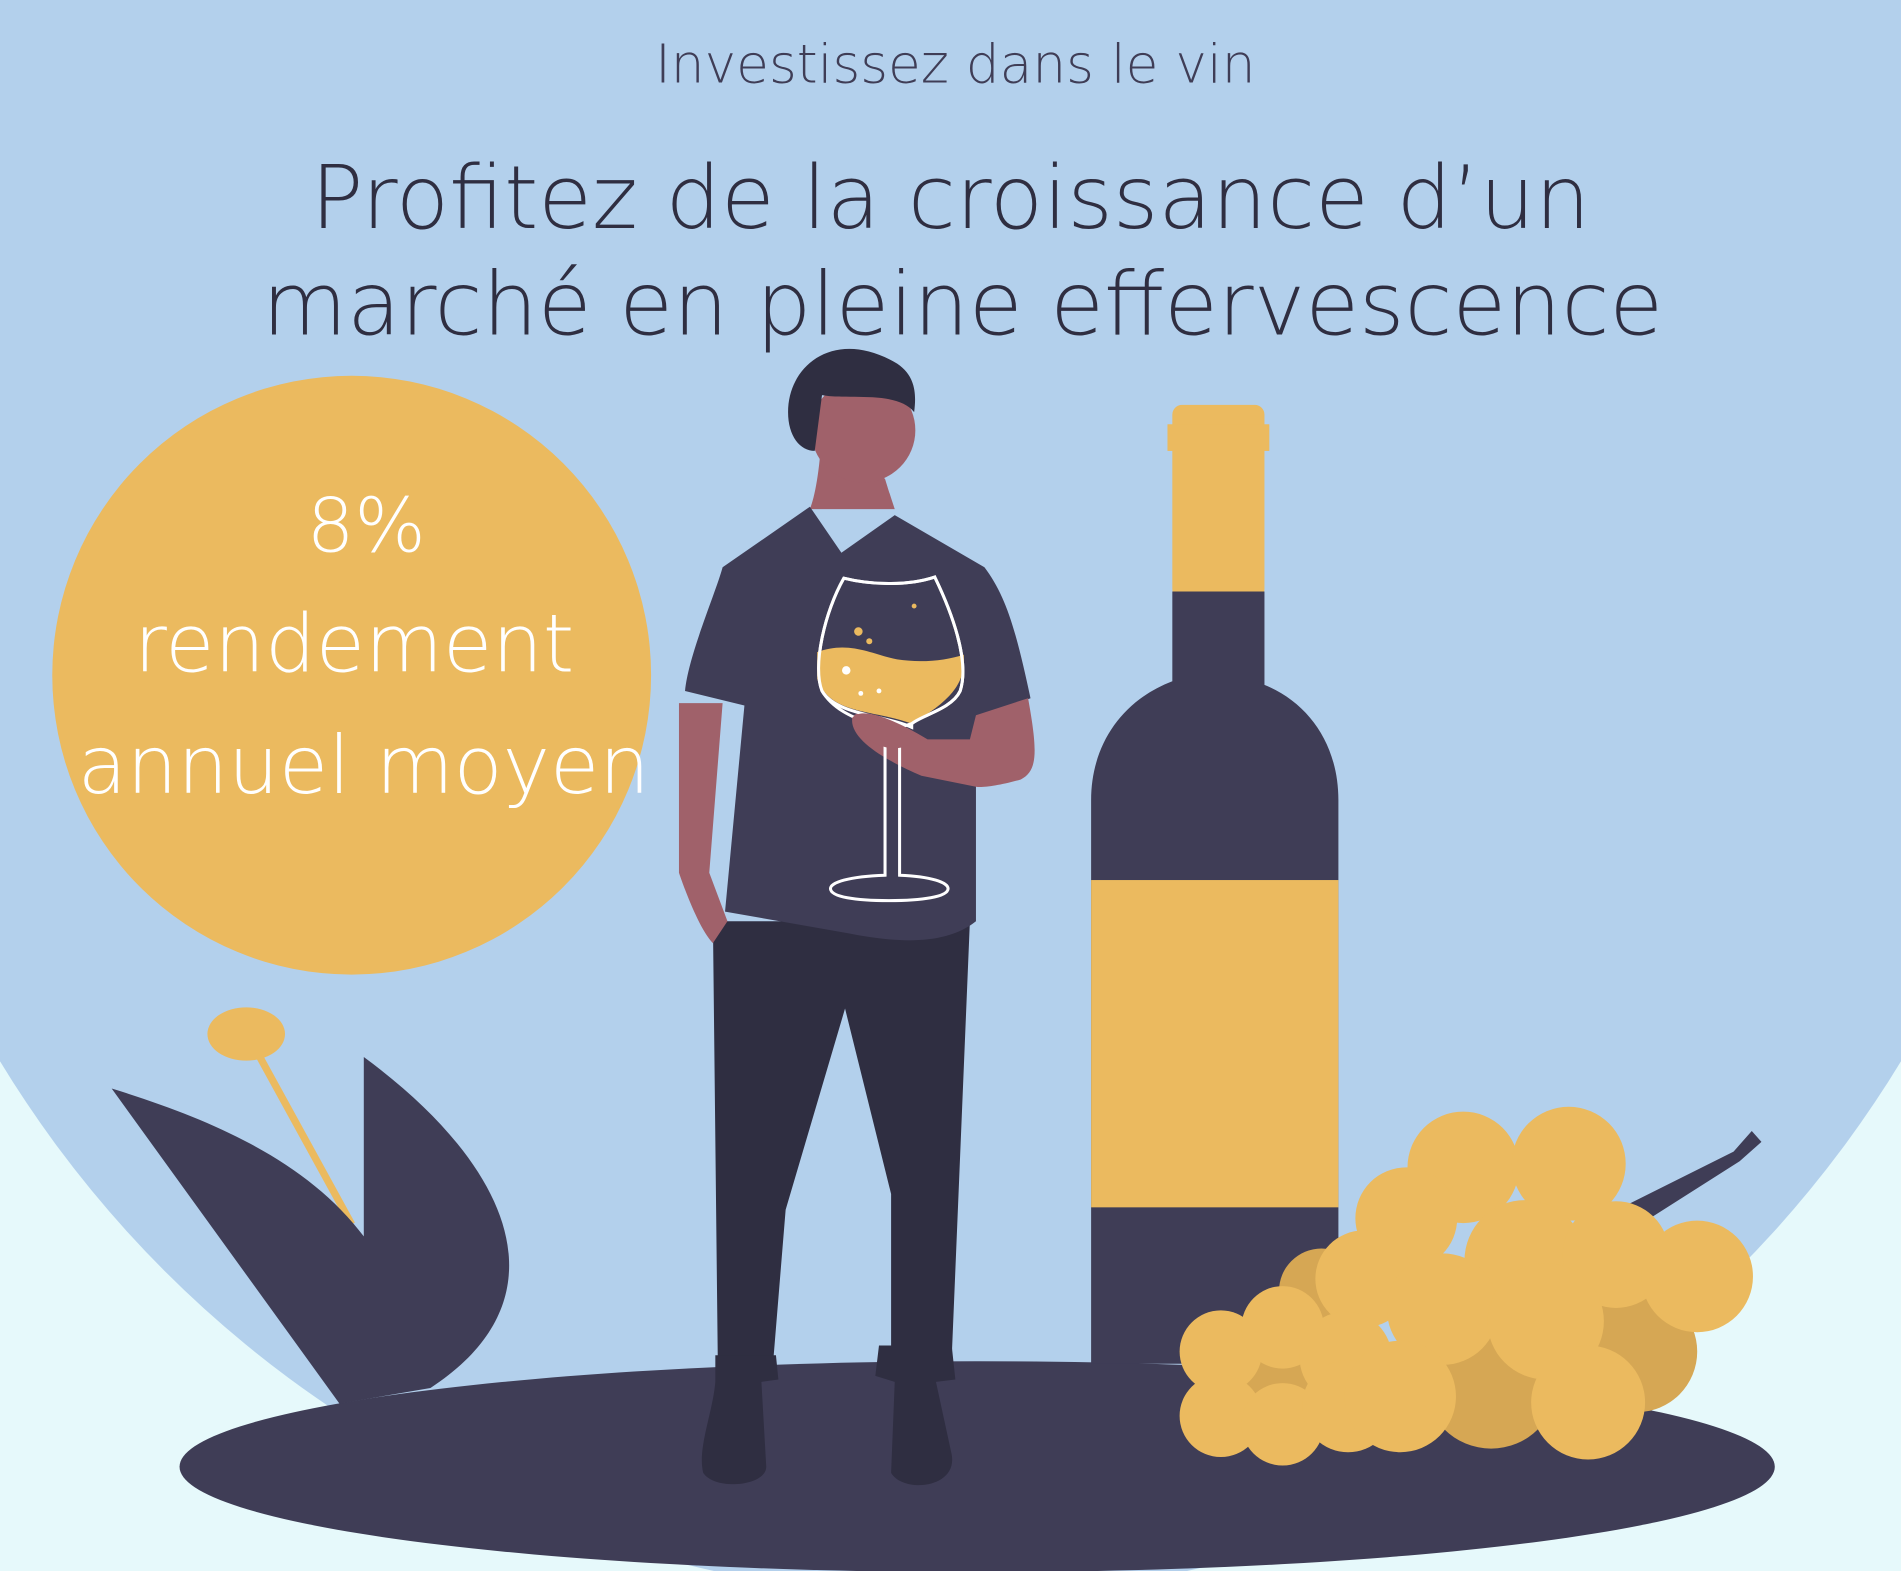 The width and height of the screenshot is (1901, 1571). Describe the element at coordinates (354, 644) in the screenshot. I see `stat-label-line-1: rendement` at that location.